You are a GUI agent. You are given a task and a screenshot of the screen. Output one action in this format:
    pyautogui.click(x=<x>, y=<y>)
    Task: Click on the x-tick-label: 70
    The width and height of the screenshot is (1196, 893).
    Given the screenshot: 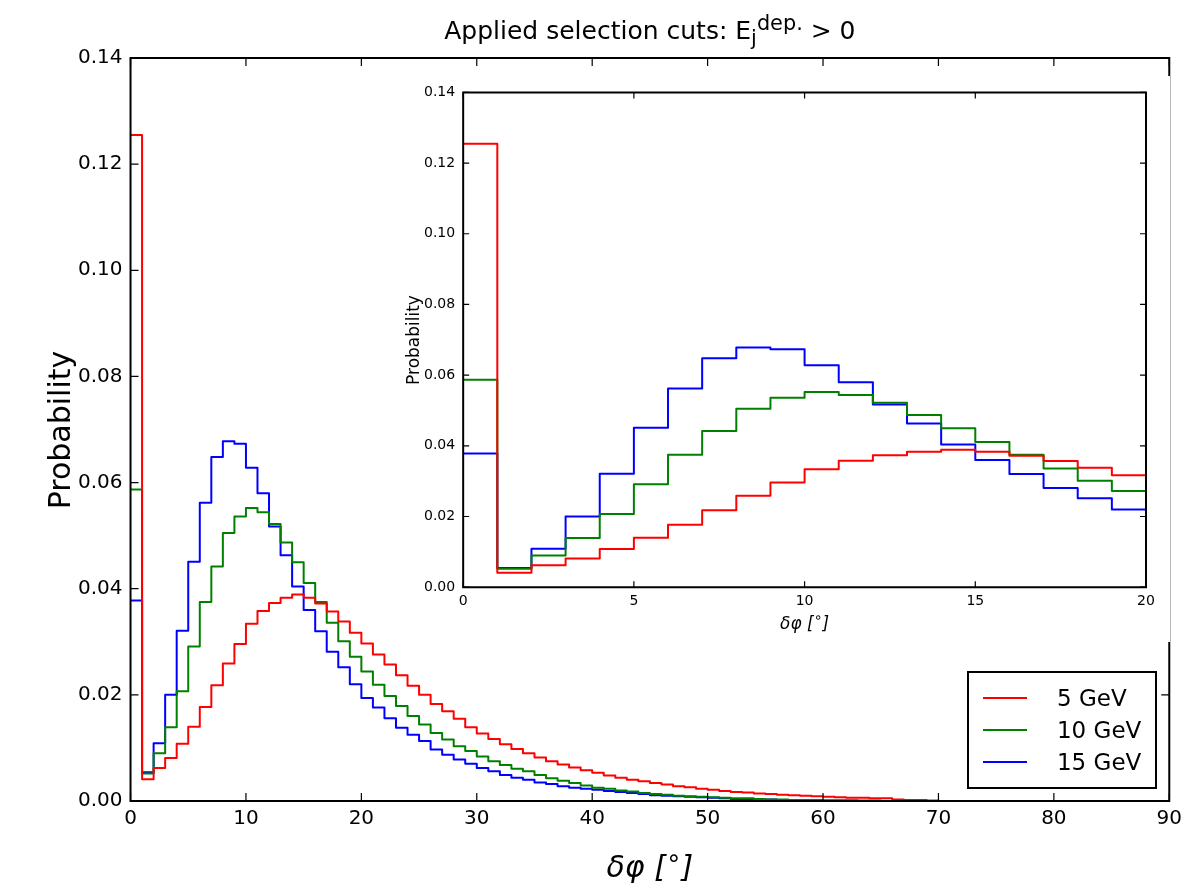 What is the action you would take?
    pyautogui.click(x=938, y=817)
    